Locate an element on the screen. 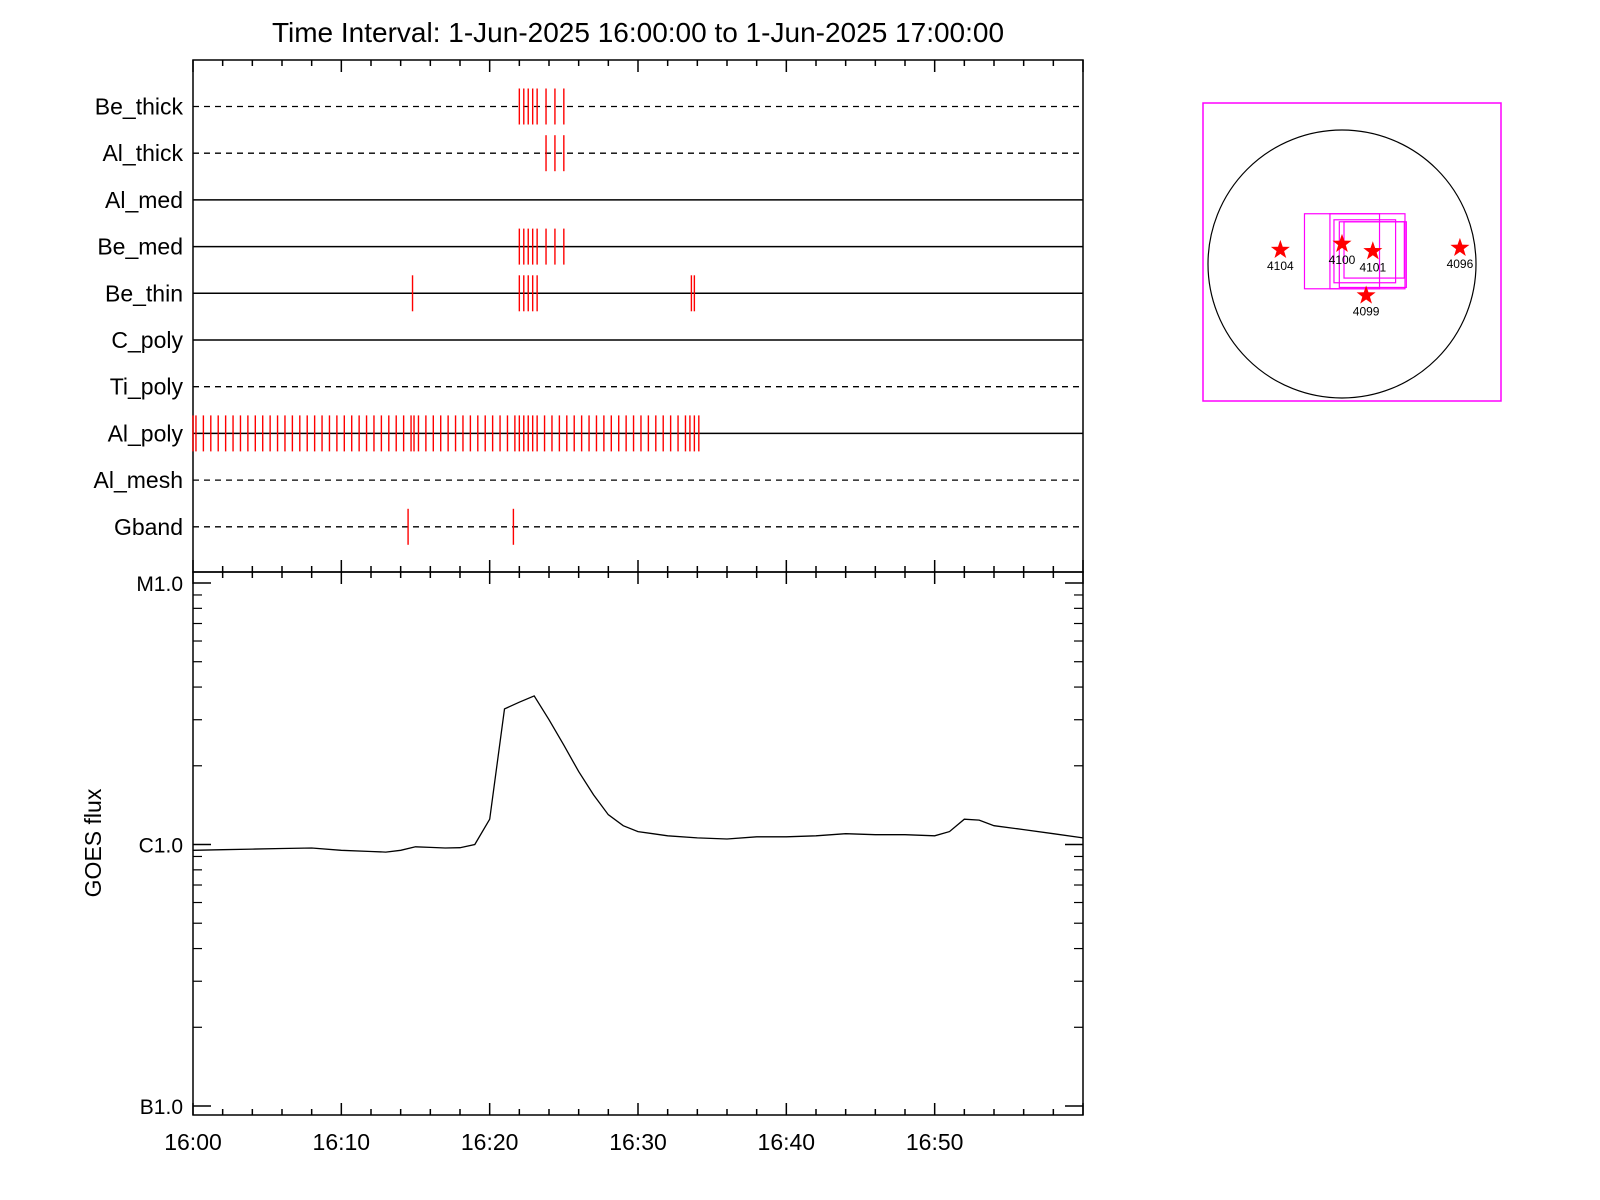 The image size is (1600, 1200). x-tick-label: 16:40 is located at coordinates (787, 1142).